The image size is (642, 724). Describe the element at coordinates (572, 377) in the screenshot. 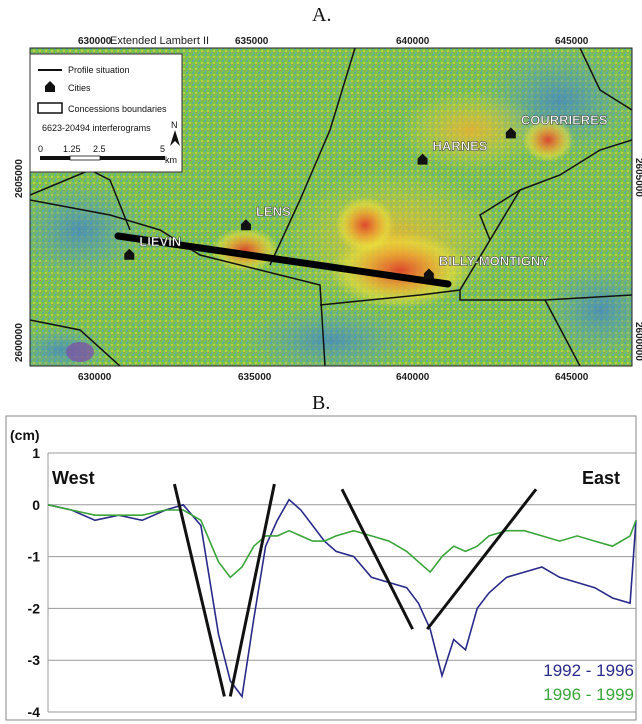

I see `x-tick-bottom-4: 645000` at that location.